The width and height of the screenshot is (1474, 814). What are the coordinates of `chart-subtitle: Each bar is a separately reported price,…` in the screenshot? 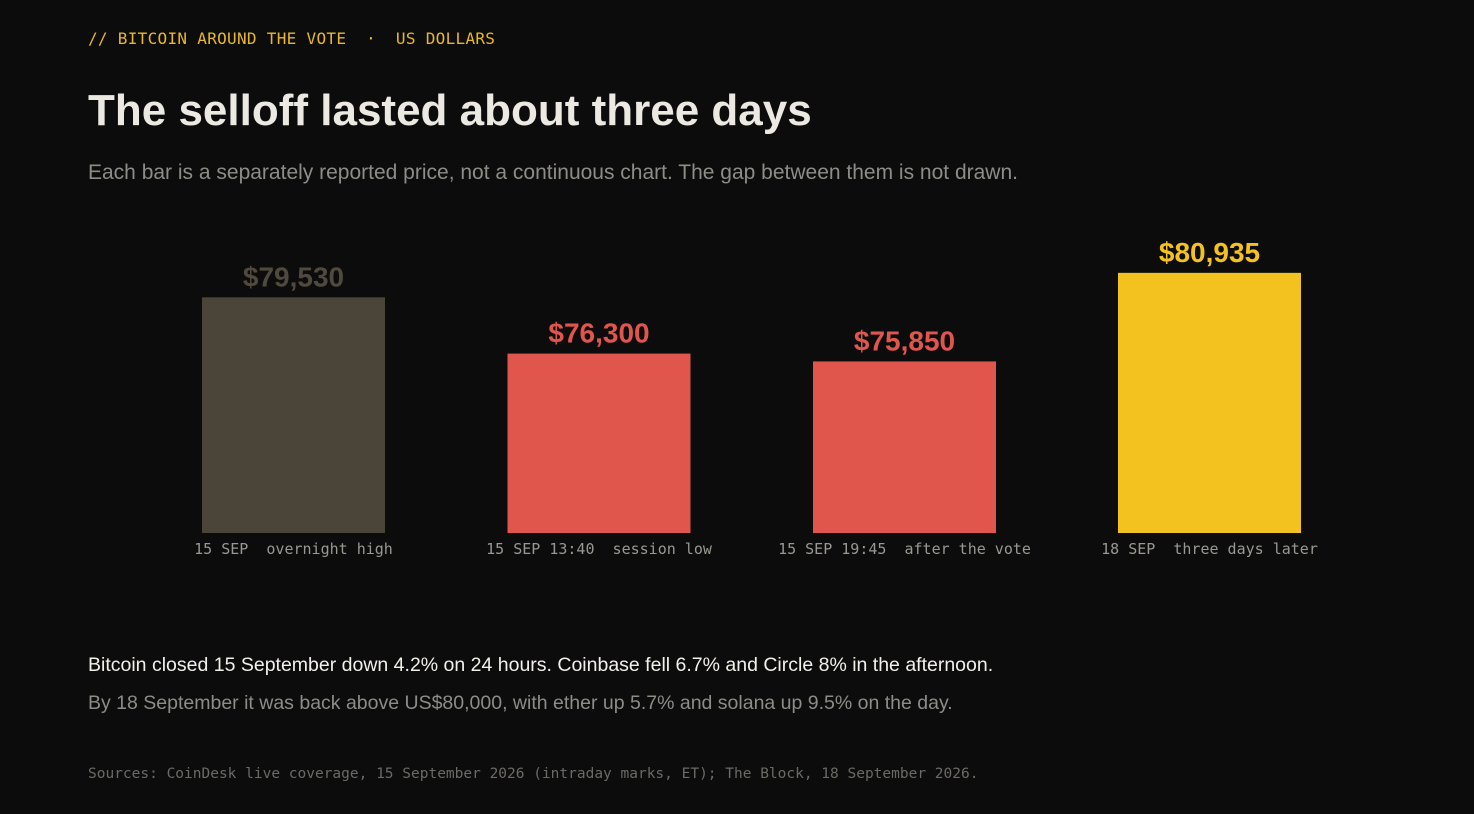 It's located at (553, 172).